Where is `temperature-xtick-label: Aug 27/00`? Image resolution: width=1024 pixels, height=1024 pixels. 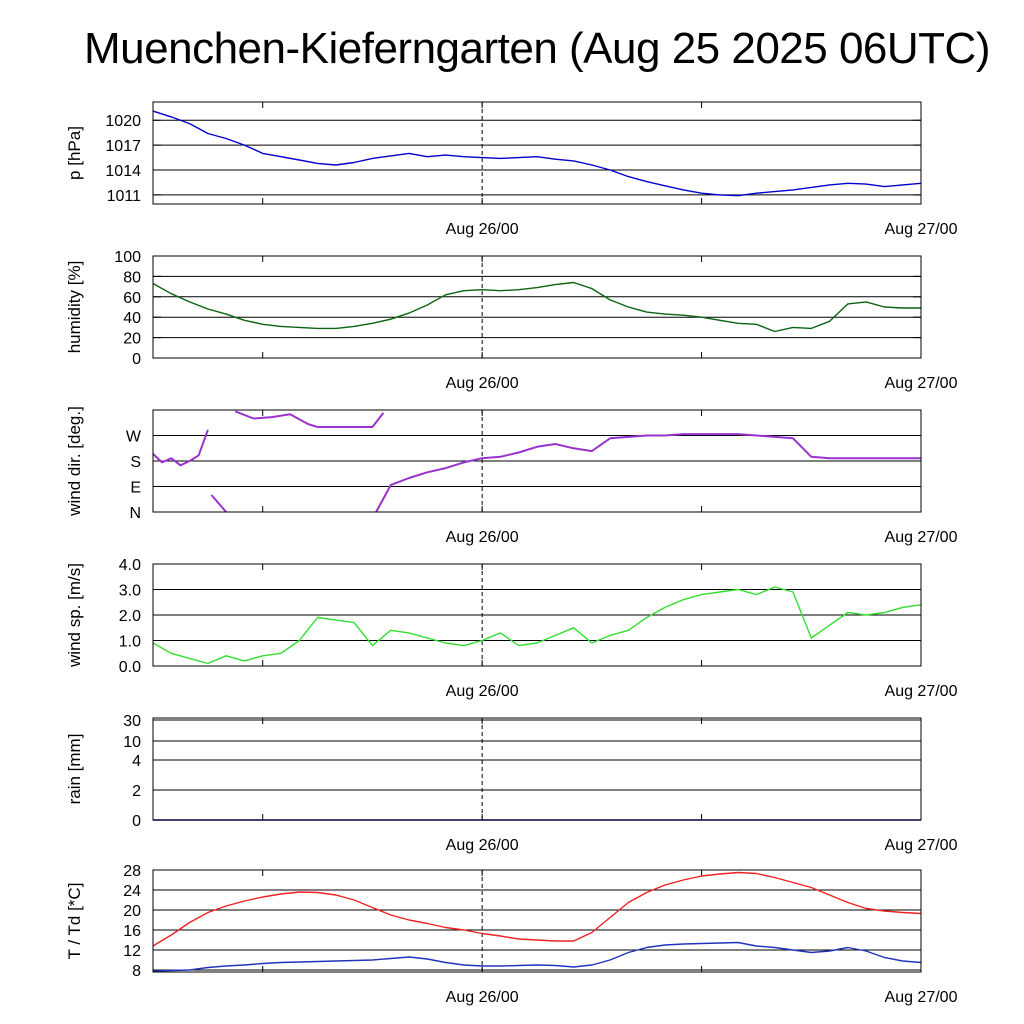 temperature-xtick-label: Aug 27/00 is located at coordinates (921, 997).